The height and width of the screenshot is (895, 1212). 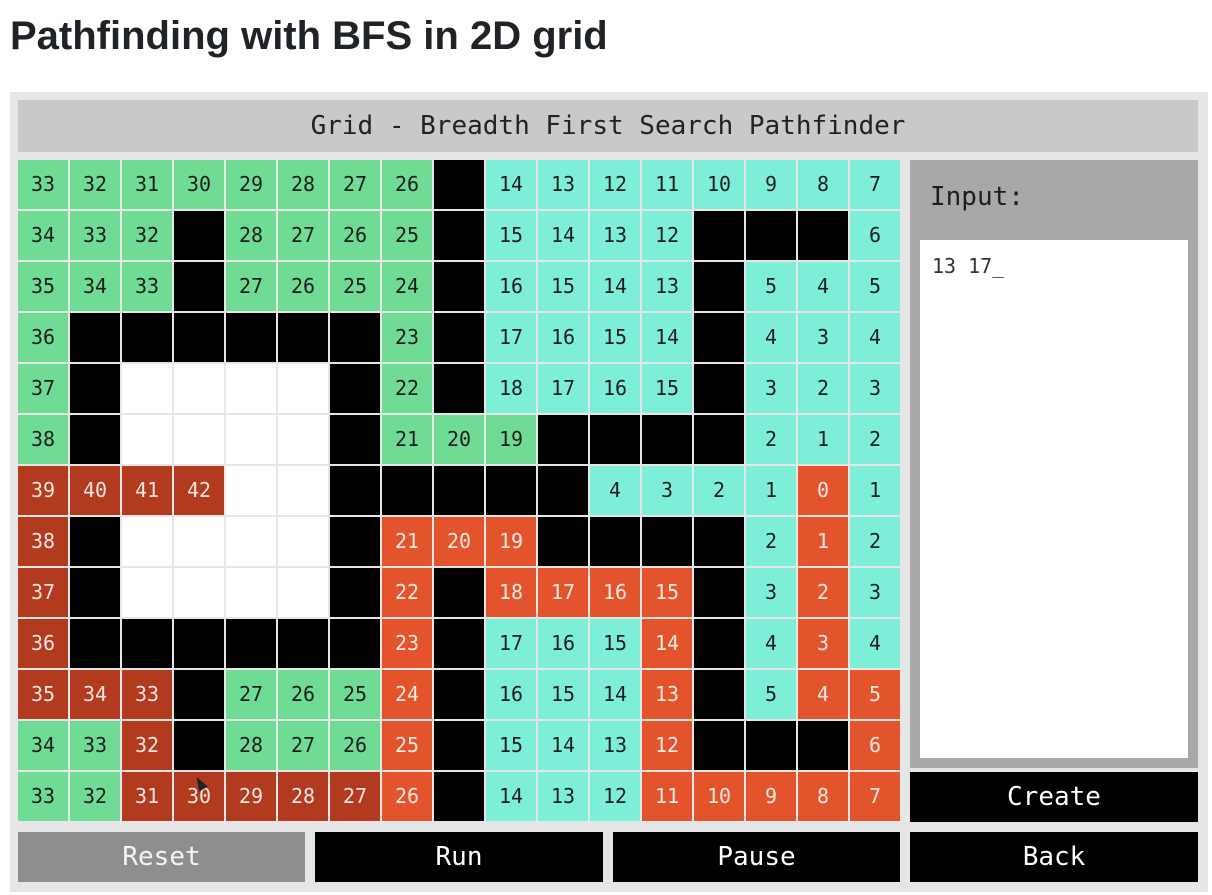 I want to click on grid-cell: 42, so click(x=199, y=490).